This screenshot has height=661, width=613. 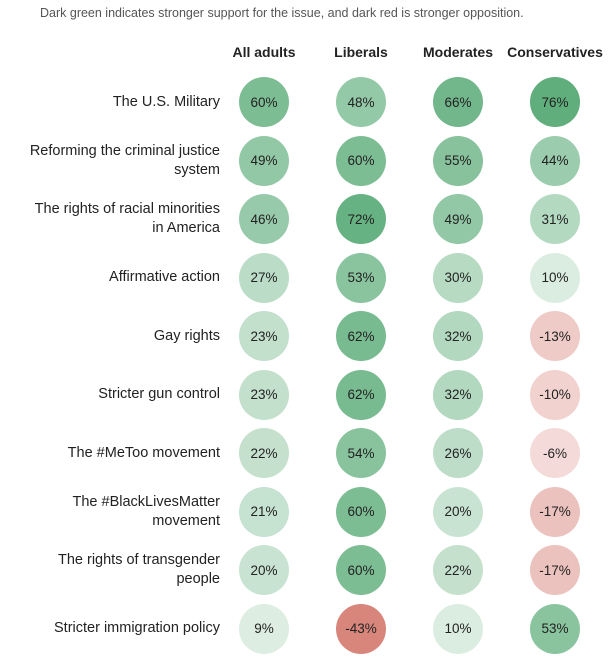 What do you see at coordinates (361, 628) in the screenshot?
I see `heatmap-cell: -43%` at bounding box center [361, 628].